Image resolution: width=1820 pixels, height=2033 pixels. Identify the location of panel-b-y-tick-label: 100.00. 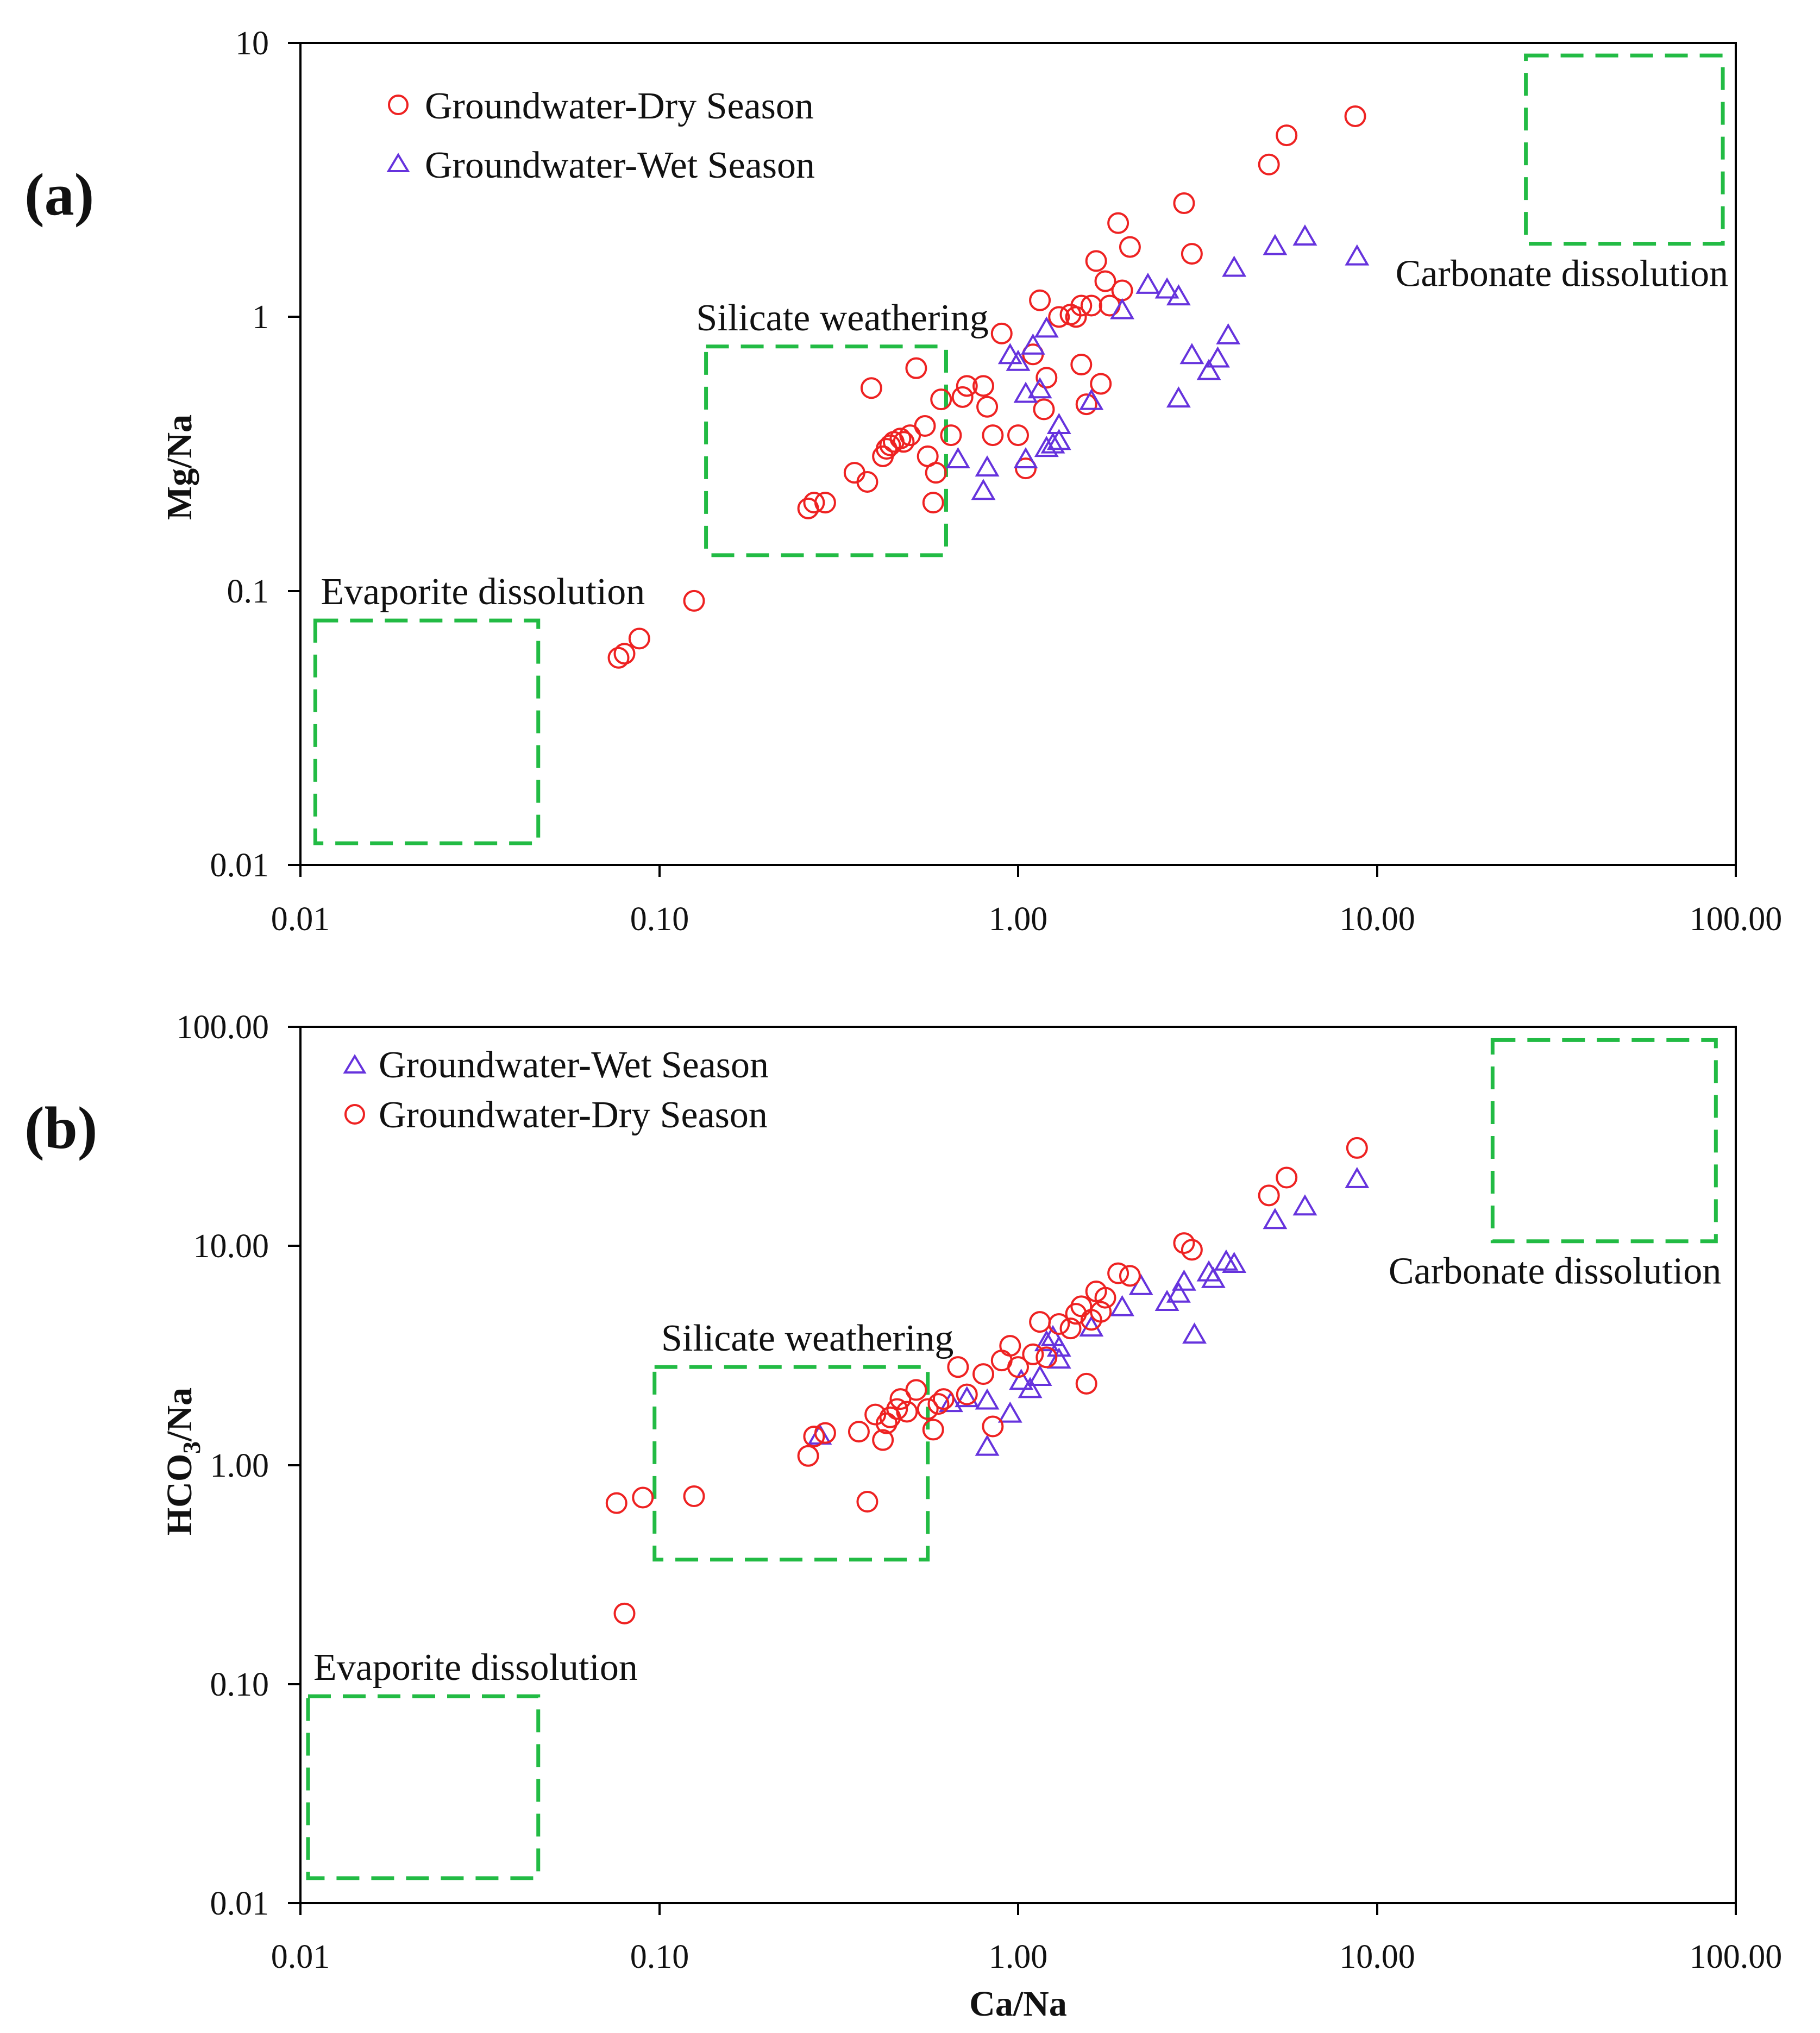
(223, 1027).